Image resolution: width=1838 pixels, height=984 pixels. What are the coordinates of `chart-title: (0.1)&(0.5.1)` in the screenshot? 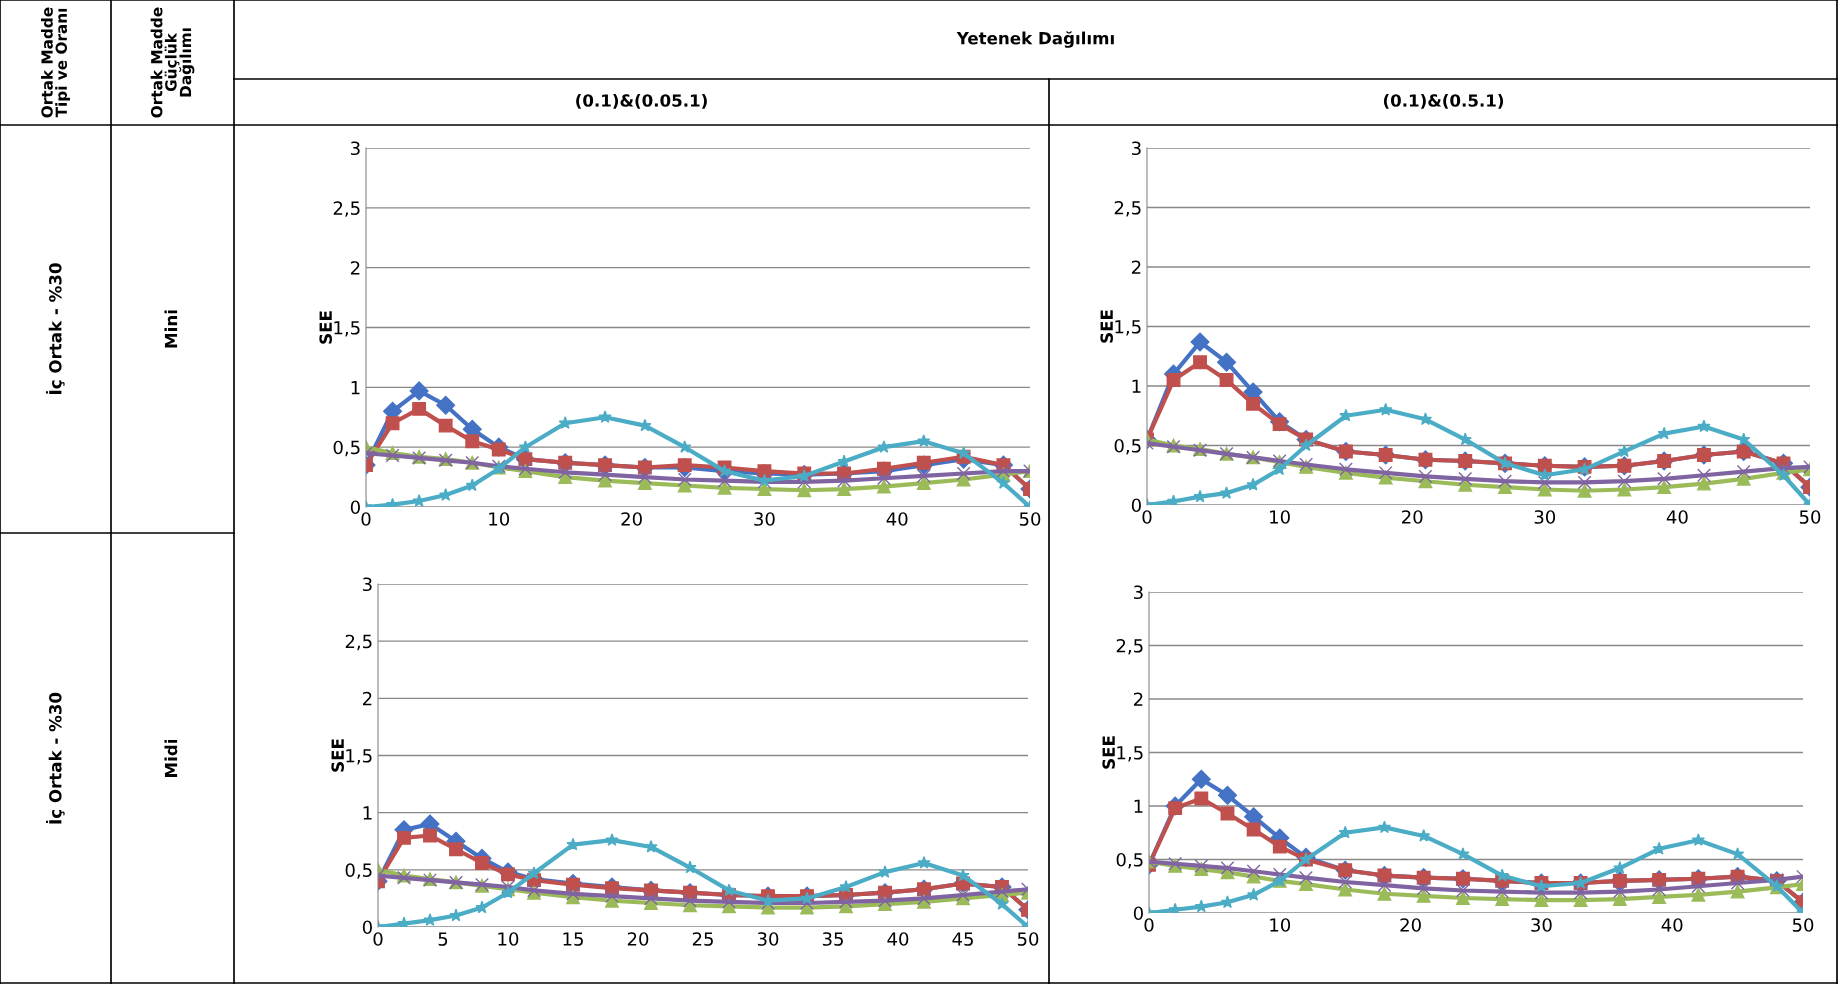 It's located at (1443, 101).